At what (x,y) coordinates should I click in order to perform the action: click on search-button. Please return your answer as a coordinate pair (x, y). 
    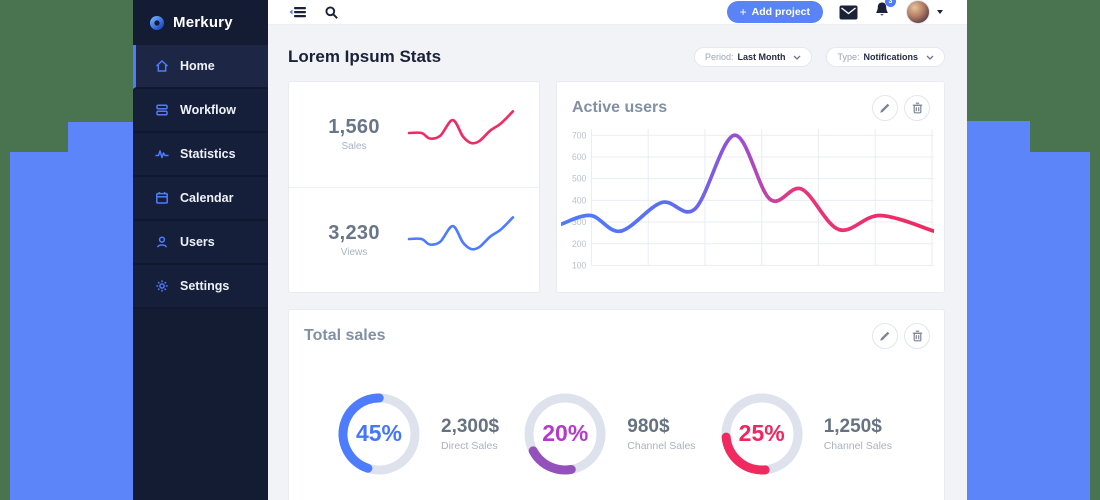
    Looking at the image, I should click on (331, 12).